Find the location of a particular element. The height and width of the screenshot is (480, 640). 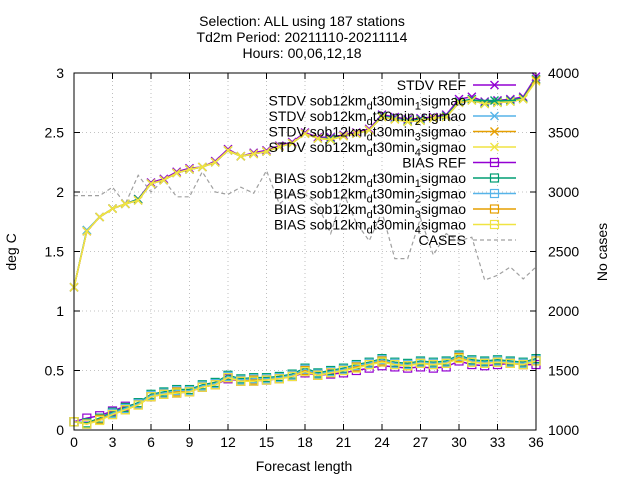

legend-label: BIAS sob12kmdt30min2sigmao is located at coordinates (370, 196).